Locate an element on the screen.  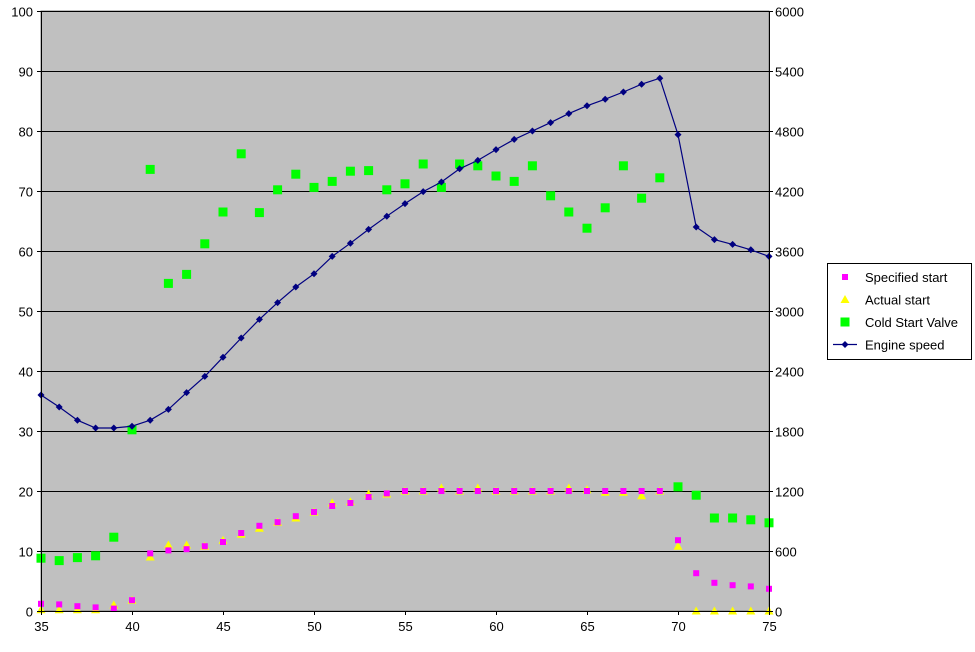
y2-tick-label-0: 0 is located at coordinates (778, 612).